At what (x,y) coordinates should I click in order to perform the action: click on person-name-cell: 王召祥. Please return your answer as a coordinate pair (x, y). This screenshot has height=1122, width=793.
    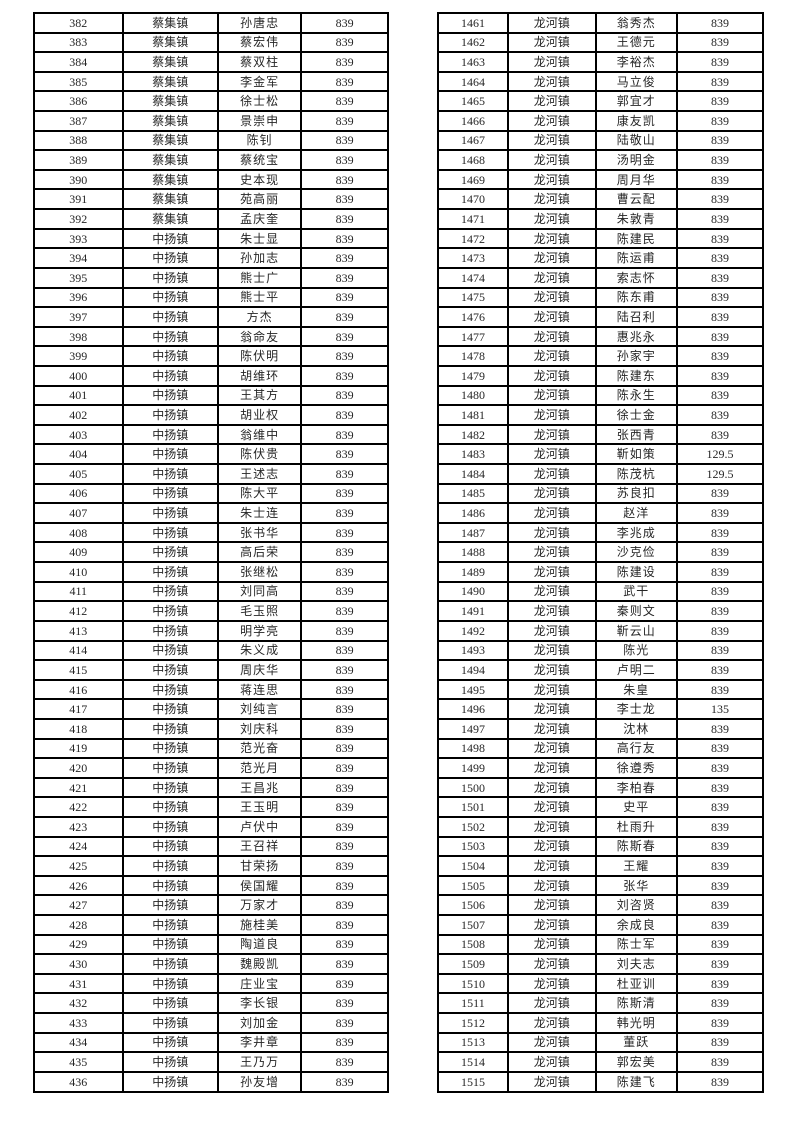
    Looking at the image, I should click on (260, 846).